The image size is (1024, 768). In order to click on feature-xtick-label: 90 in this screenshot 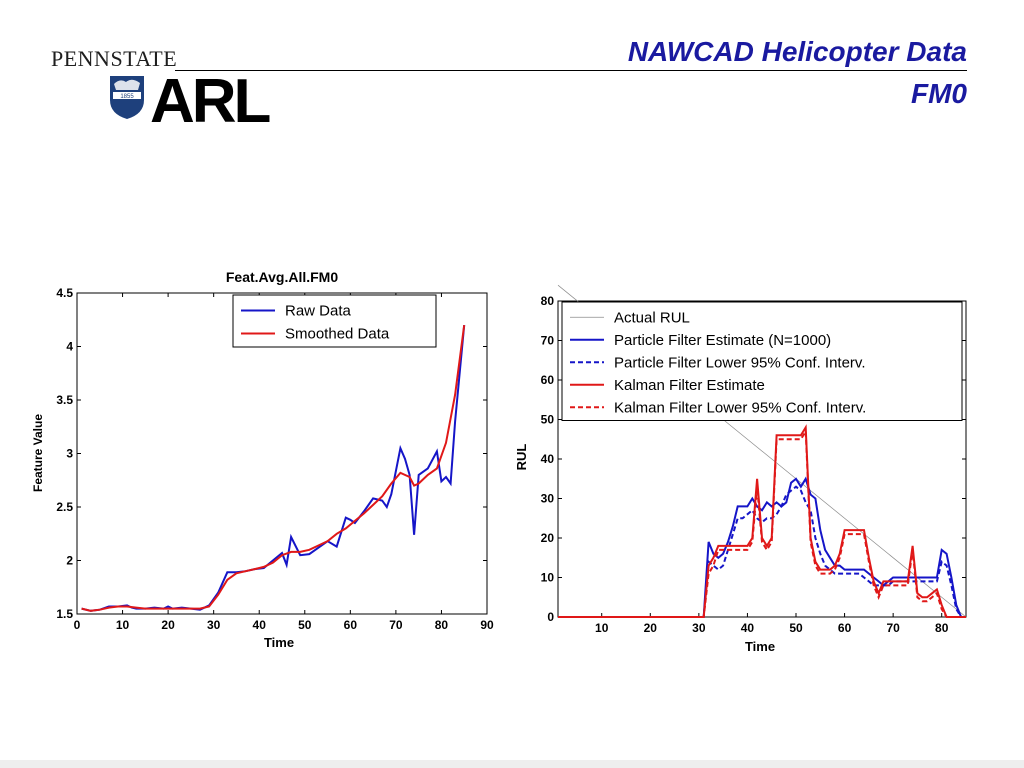, I will do `click(487, 625)`.